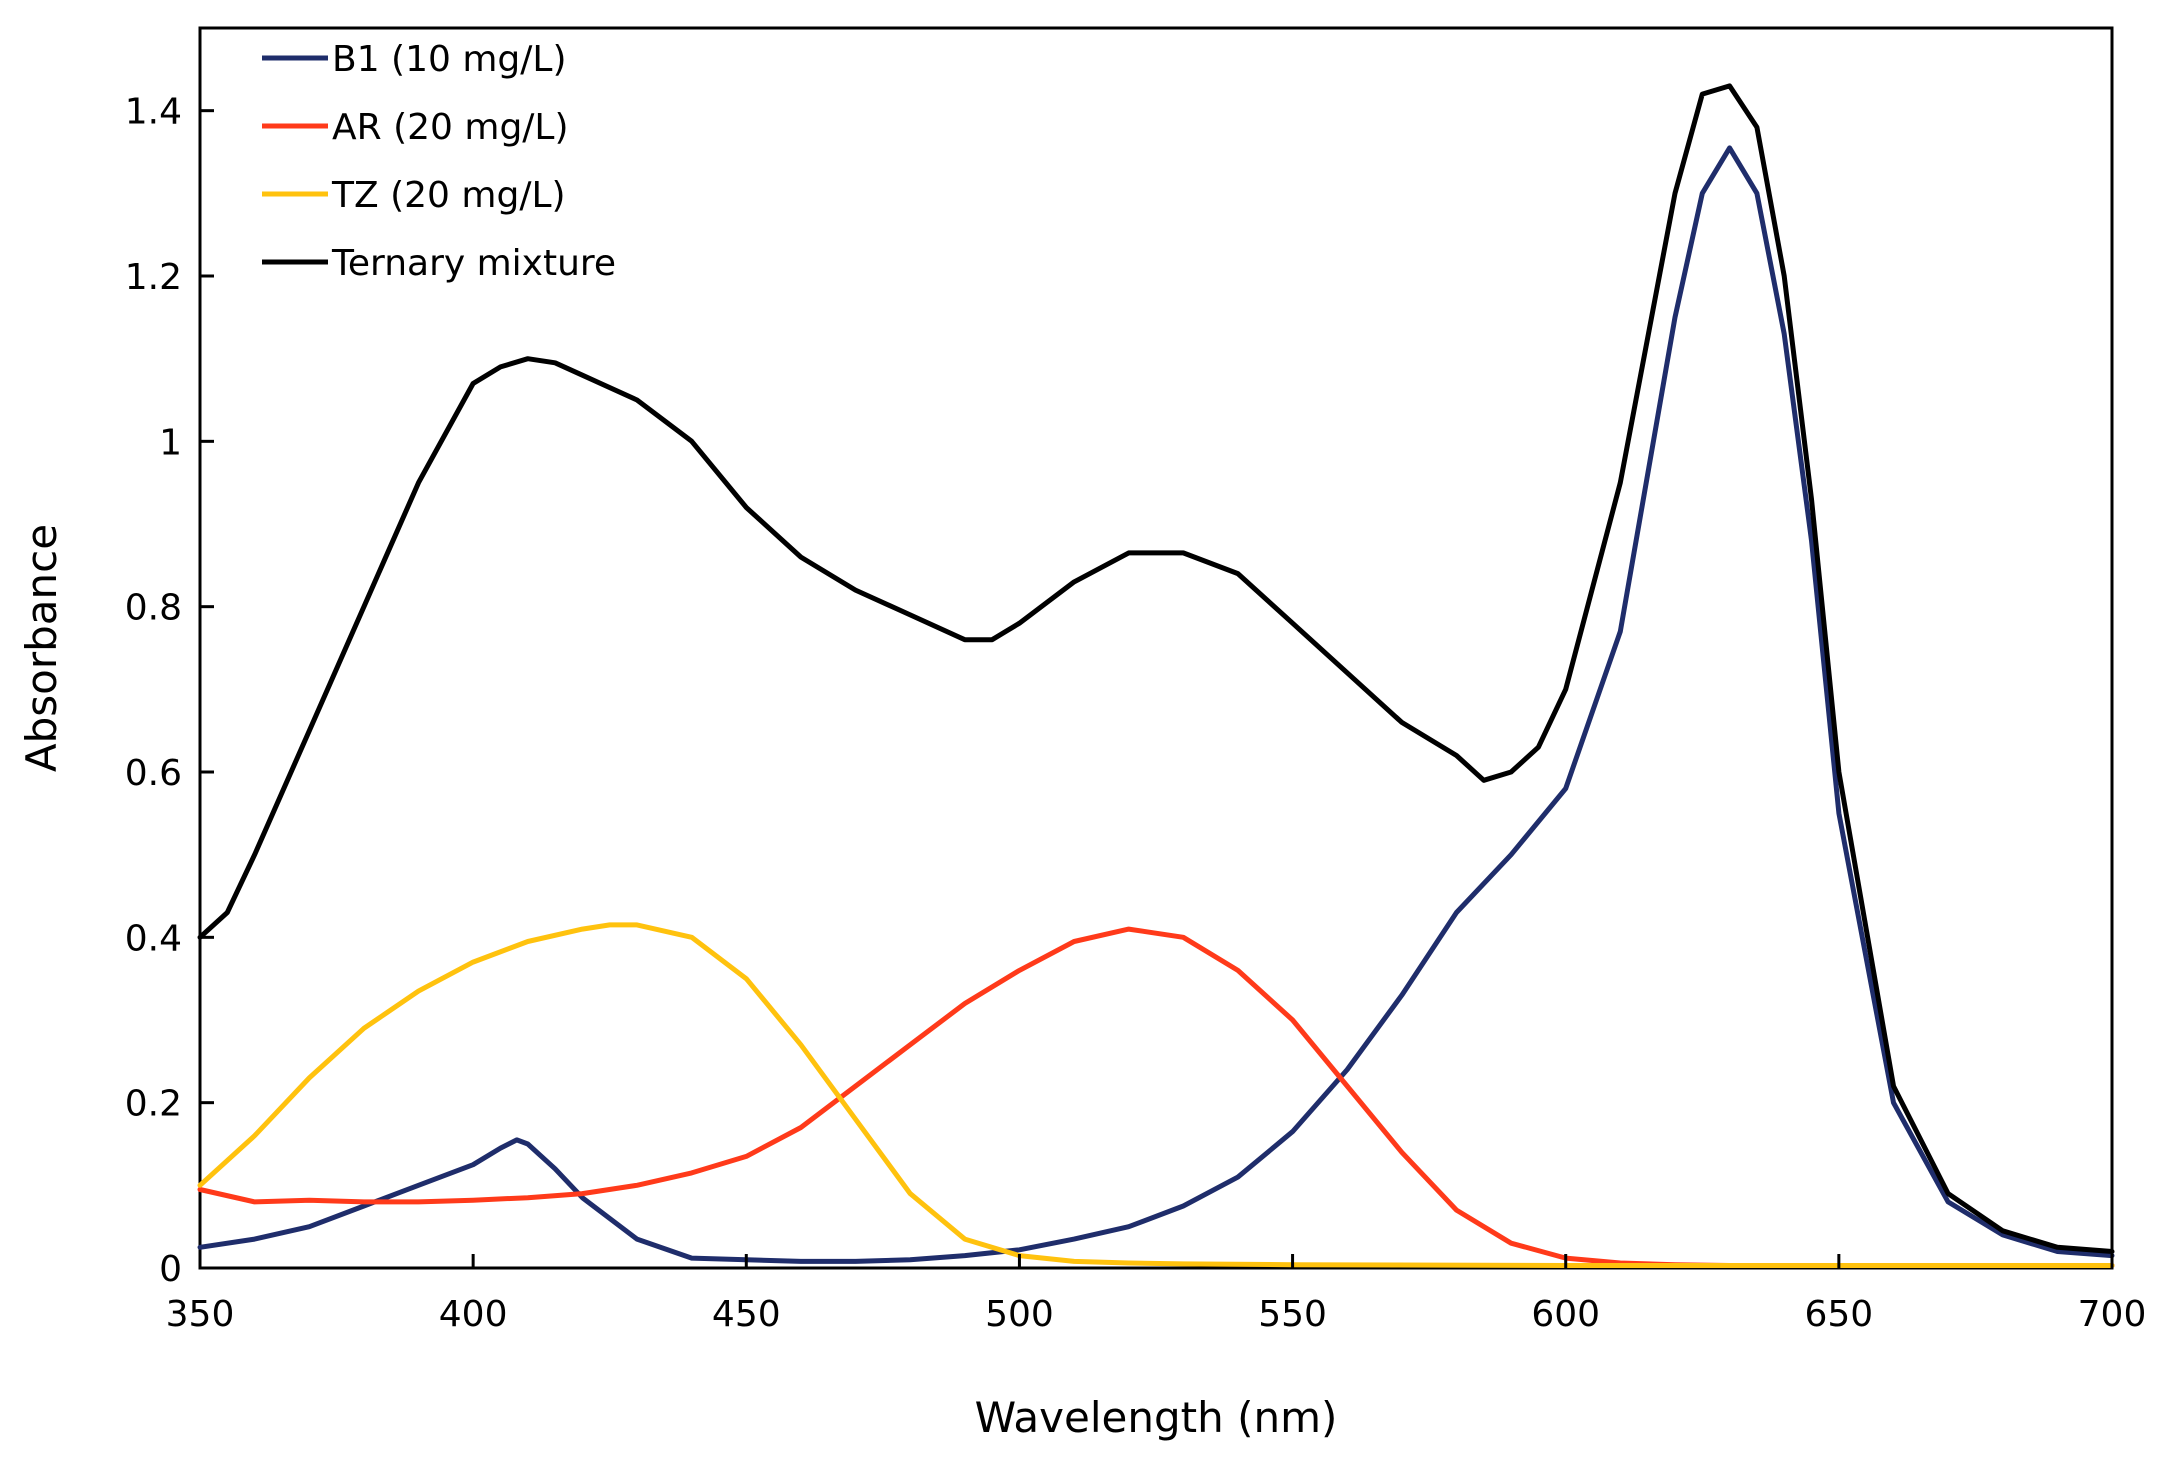  What do you see at coordinates (450, 127) in the screenshot?
I see `legend-label: AR (20 mg/L)` at bounding box center [450, 127].